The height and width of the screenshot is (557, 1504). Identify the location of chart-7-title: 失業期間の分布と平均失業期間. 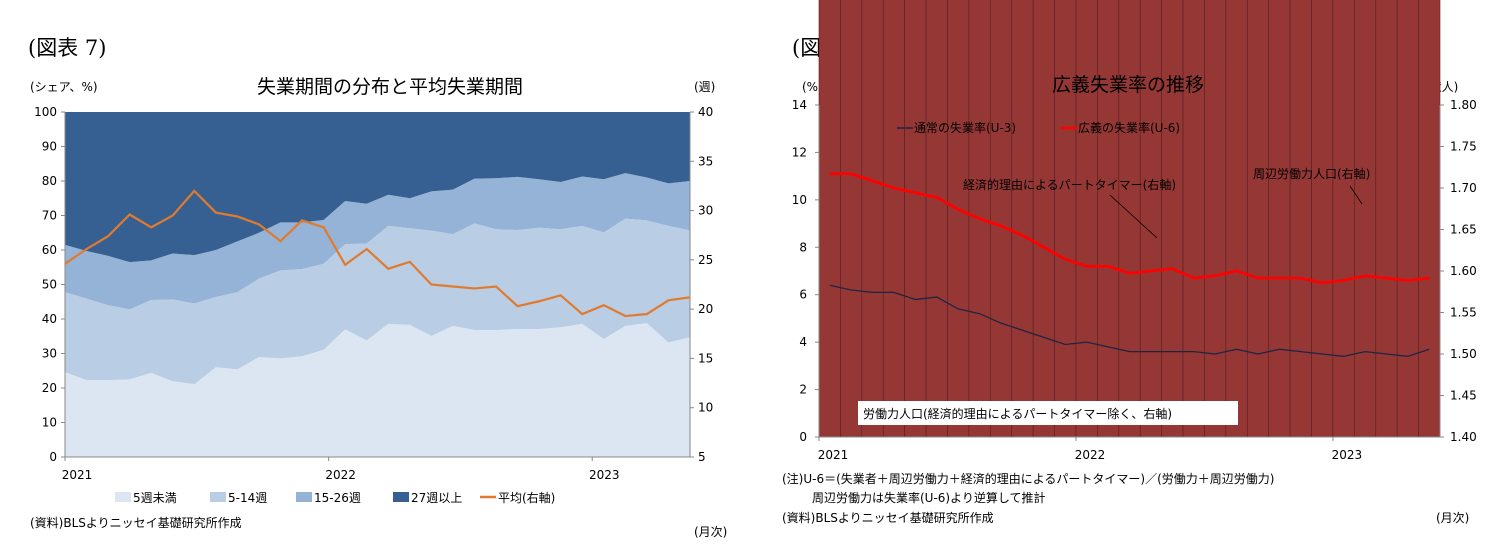
(390, 87).